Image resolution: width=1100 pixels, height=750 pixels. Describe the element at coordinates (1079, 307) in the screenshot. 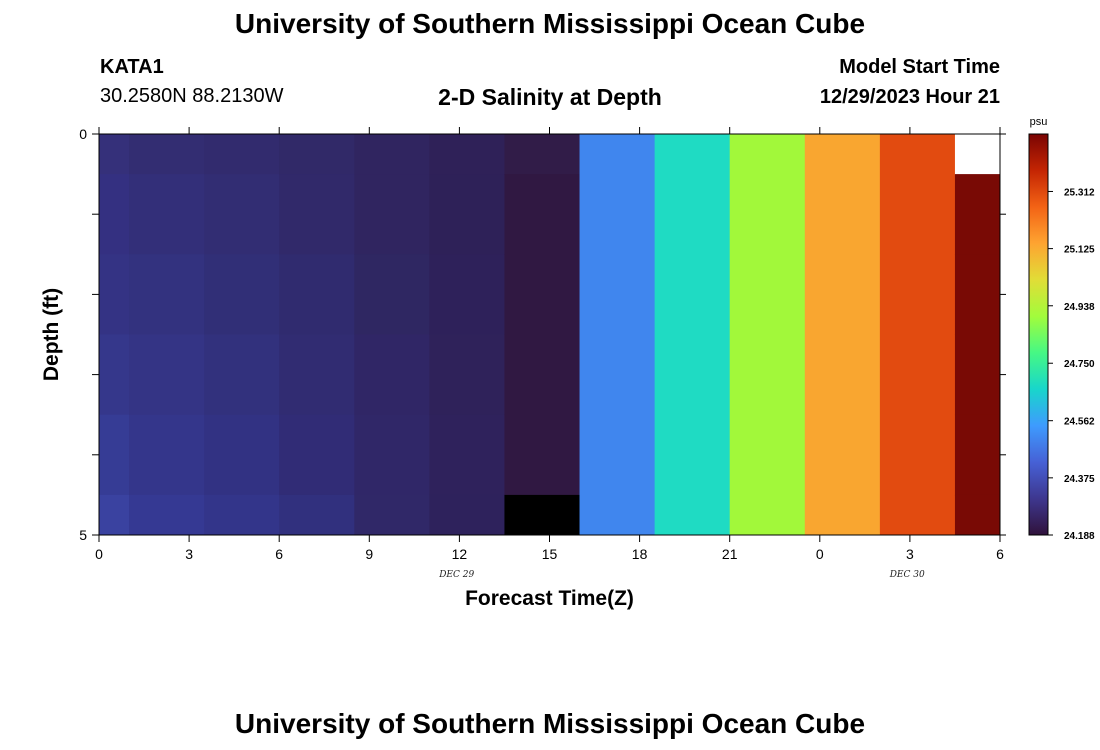

I see `colorbar-tick-label: 24.938` at that location.